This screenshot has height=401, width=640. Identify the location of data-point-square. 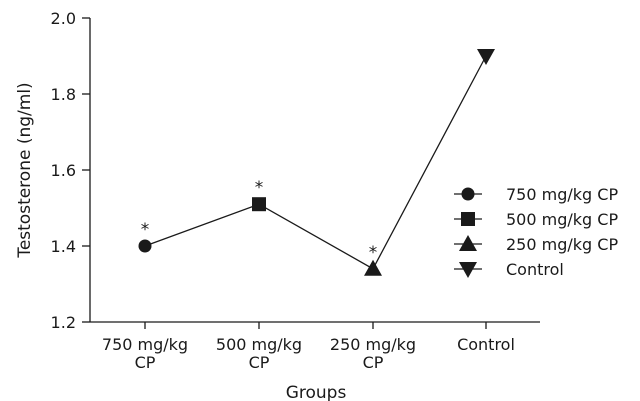
(259, 204).